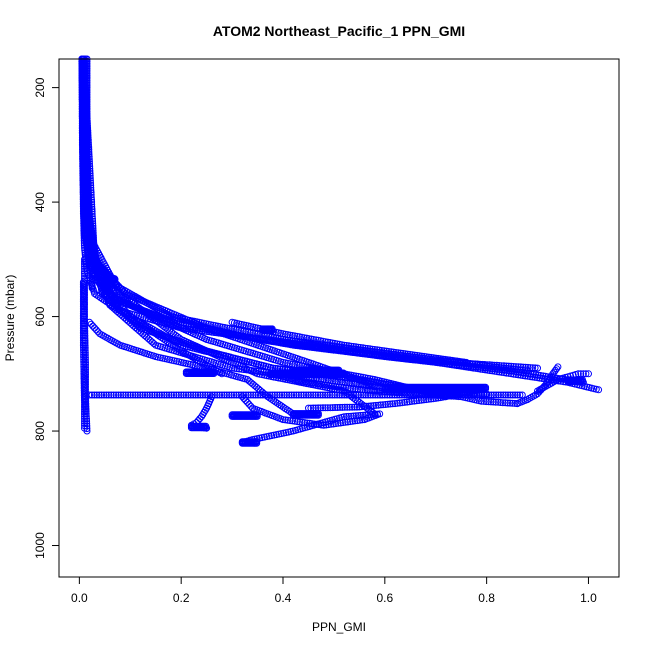 The height and width of the screenshot is (650, 650). Describe the element at coordinates (181, 598) in the screenshot. I see `x-tick-label: 0.2` at that location.